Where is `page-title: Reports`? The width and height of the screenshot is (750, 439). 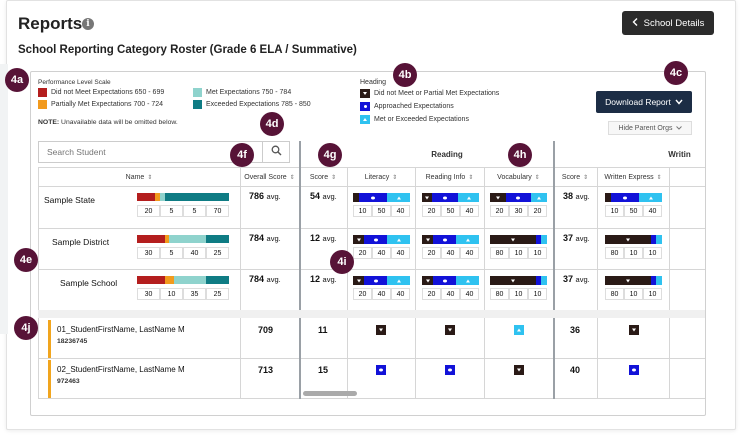
page-title: Reports is located at coordinates (50, 23).